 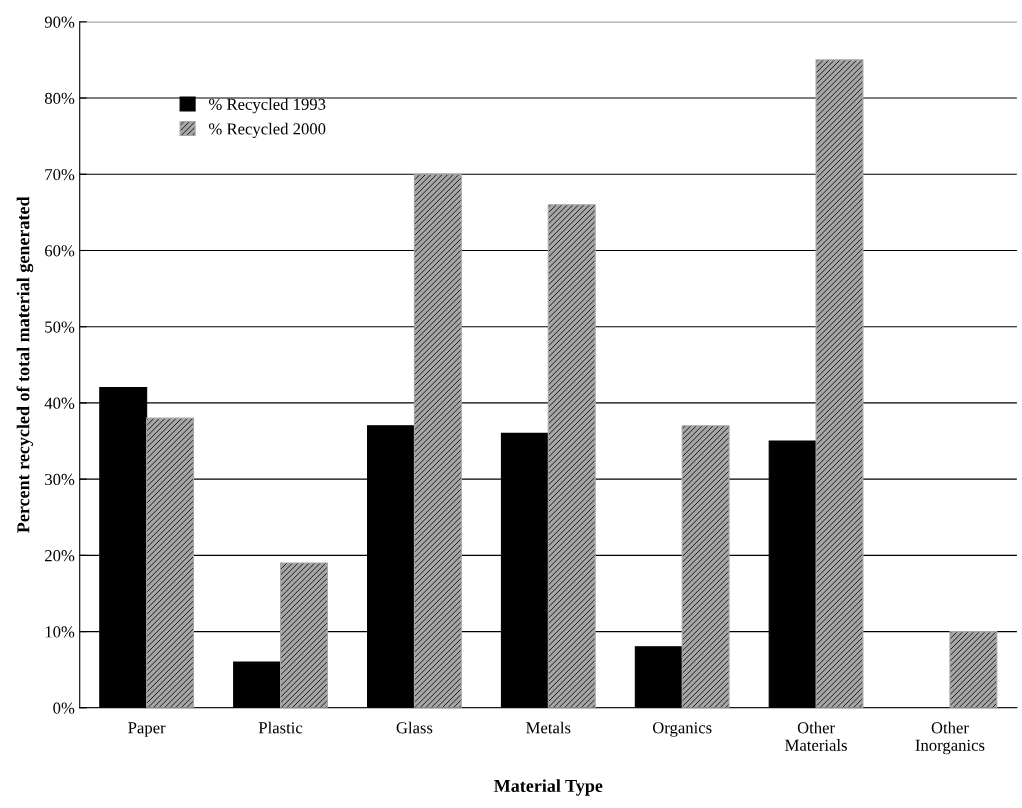 What do you see at coordinates (267, 130) in the screenshot?
I see `legend-label: % Recycled 2000` at bounding box center [267, 130].